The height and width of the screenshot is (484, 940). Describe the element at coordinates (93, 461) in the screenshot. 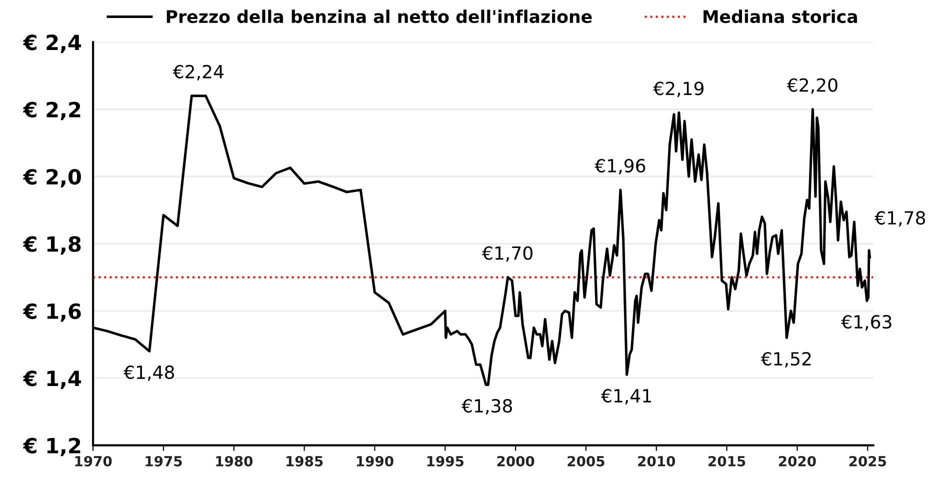

I see `x-tick-label: 1970` at that location.